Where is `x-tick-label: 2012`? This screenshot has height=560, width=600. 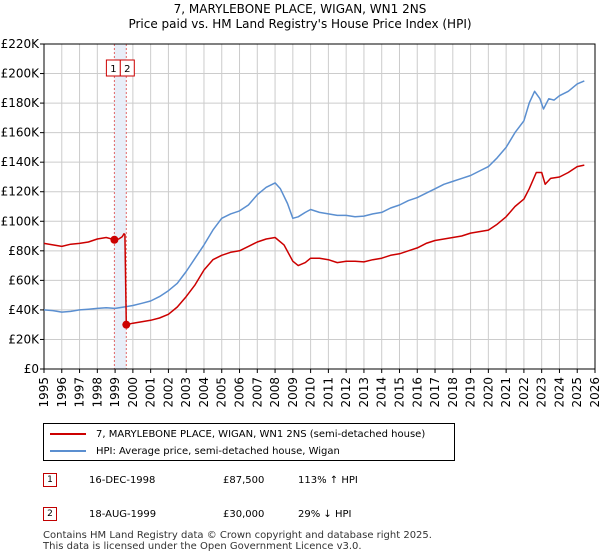
x-tick-label: 2012 is located at coordinates (346, 392).